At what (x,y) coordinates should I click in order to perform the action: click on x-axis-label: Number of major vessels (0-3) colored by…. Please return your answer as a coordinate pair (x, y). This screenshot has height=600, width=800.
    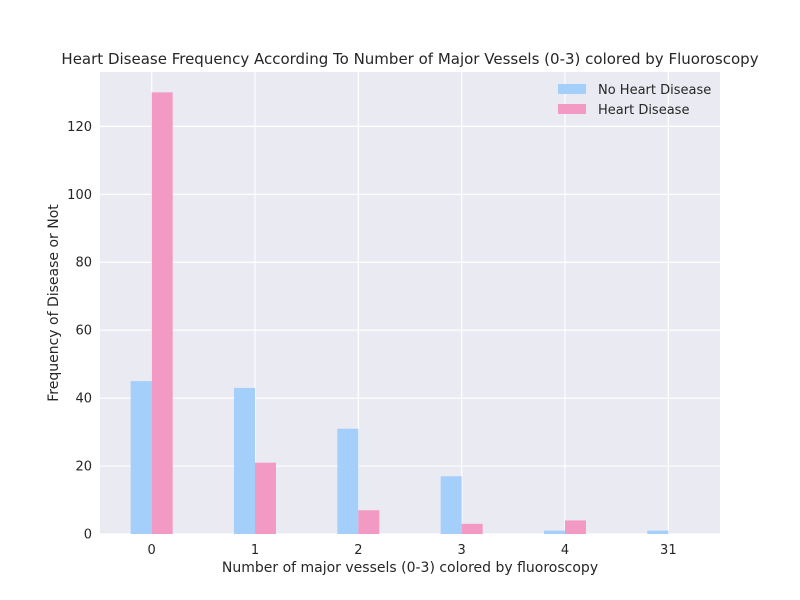
    Looking at the image, I should click on (410, 568).